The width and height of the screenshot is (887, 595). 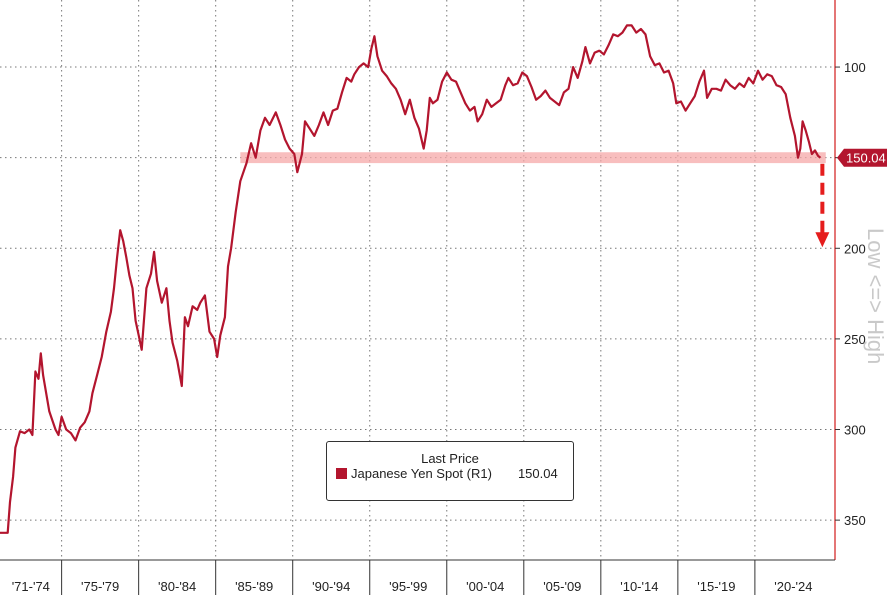 I want to click on x-tick-label: '15-'19, so click(x=716, y=586).